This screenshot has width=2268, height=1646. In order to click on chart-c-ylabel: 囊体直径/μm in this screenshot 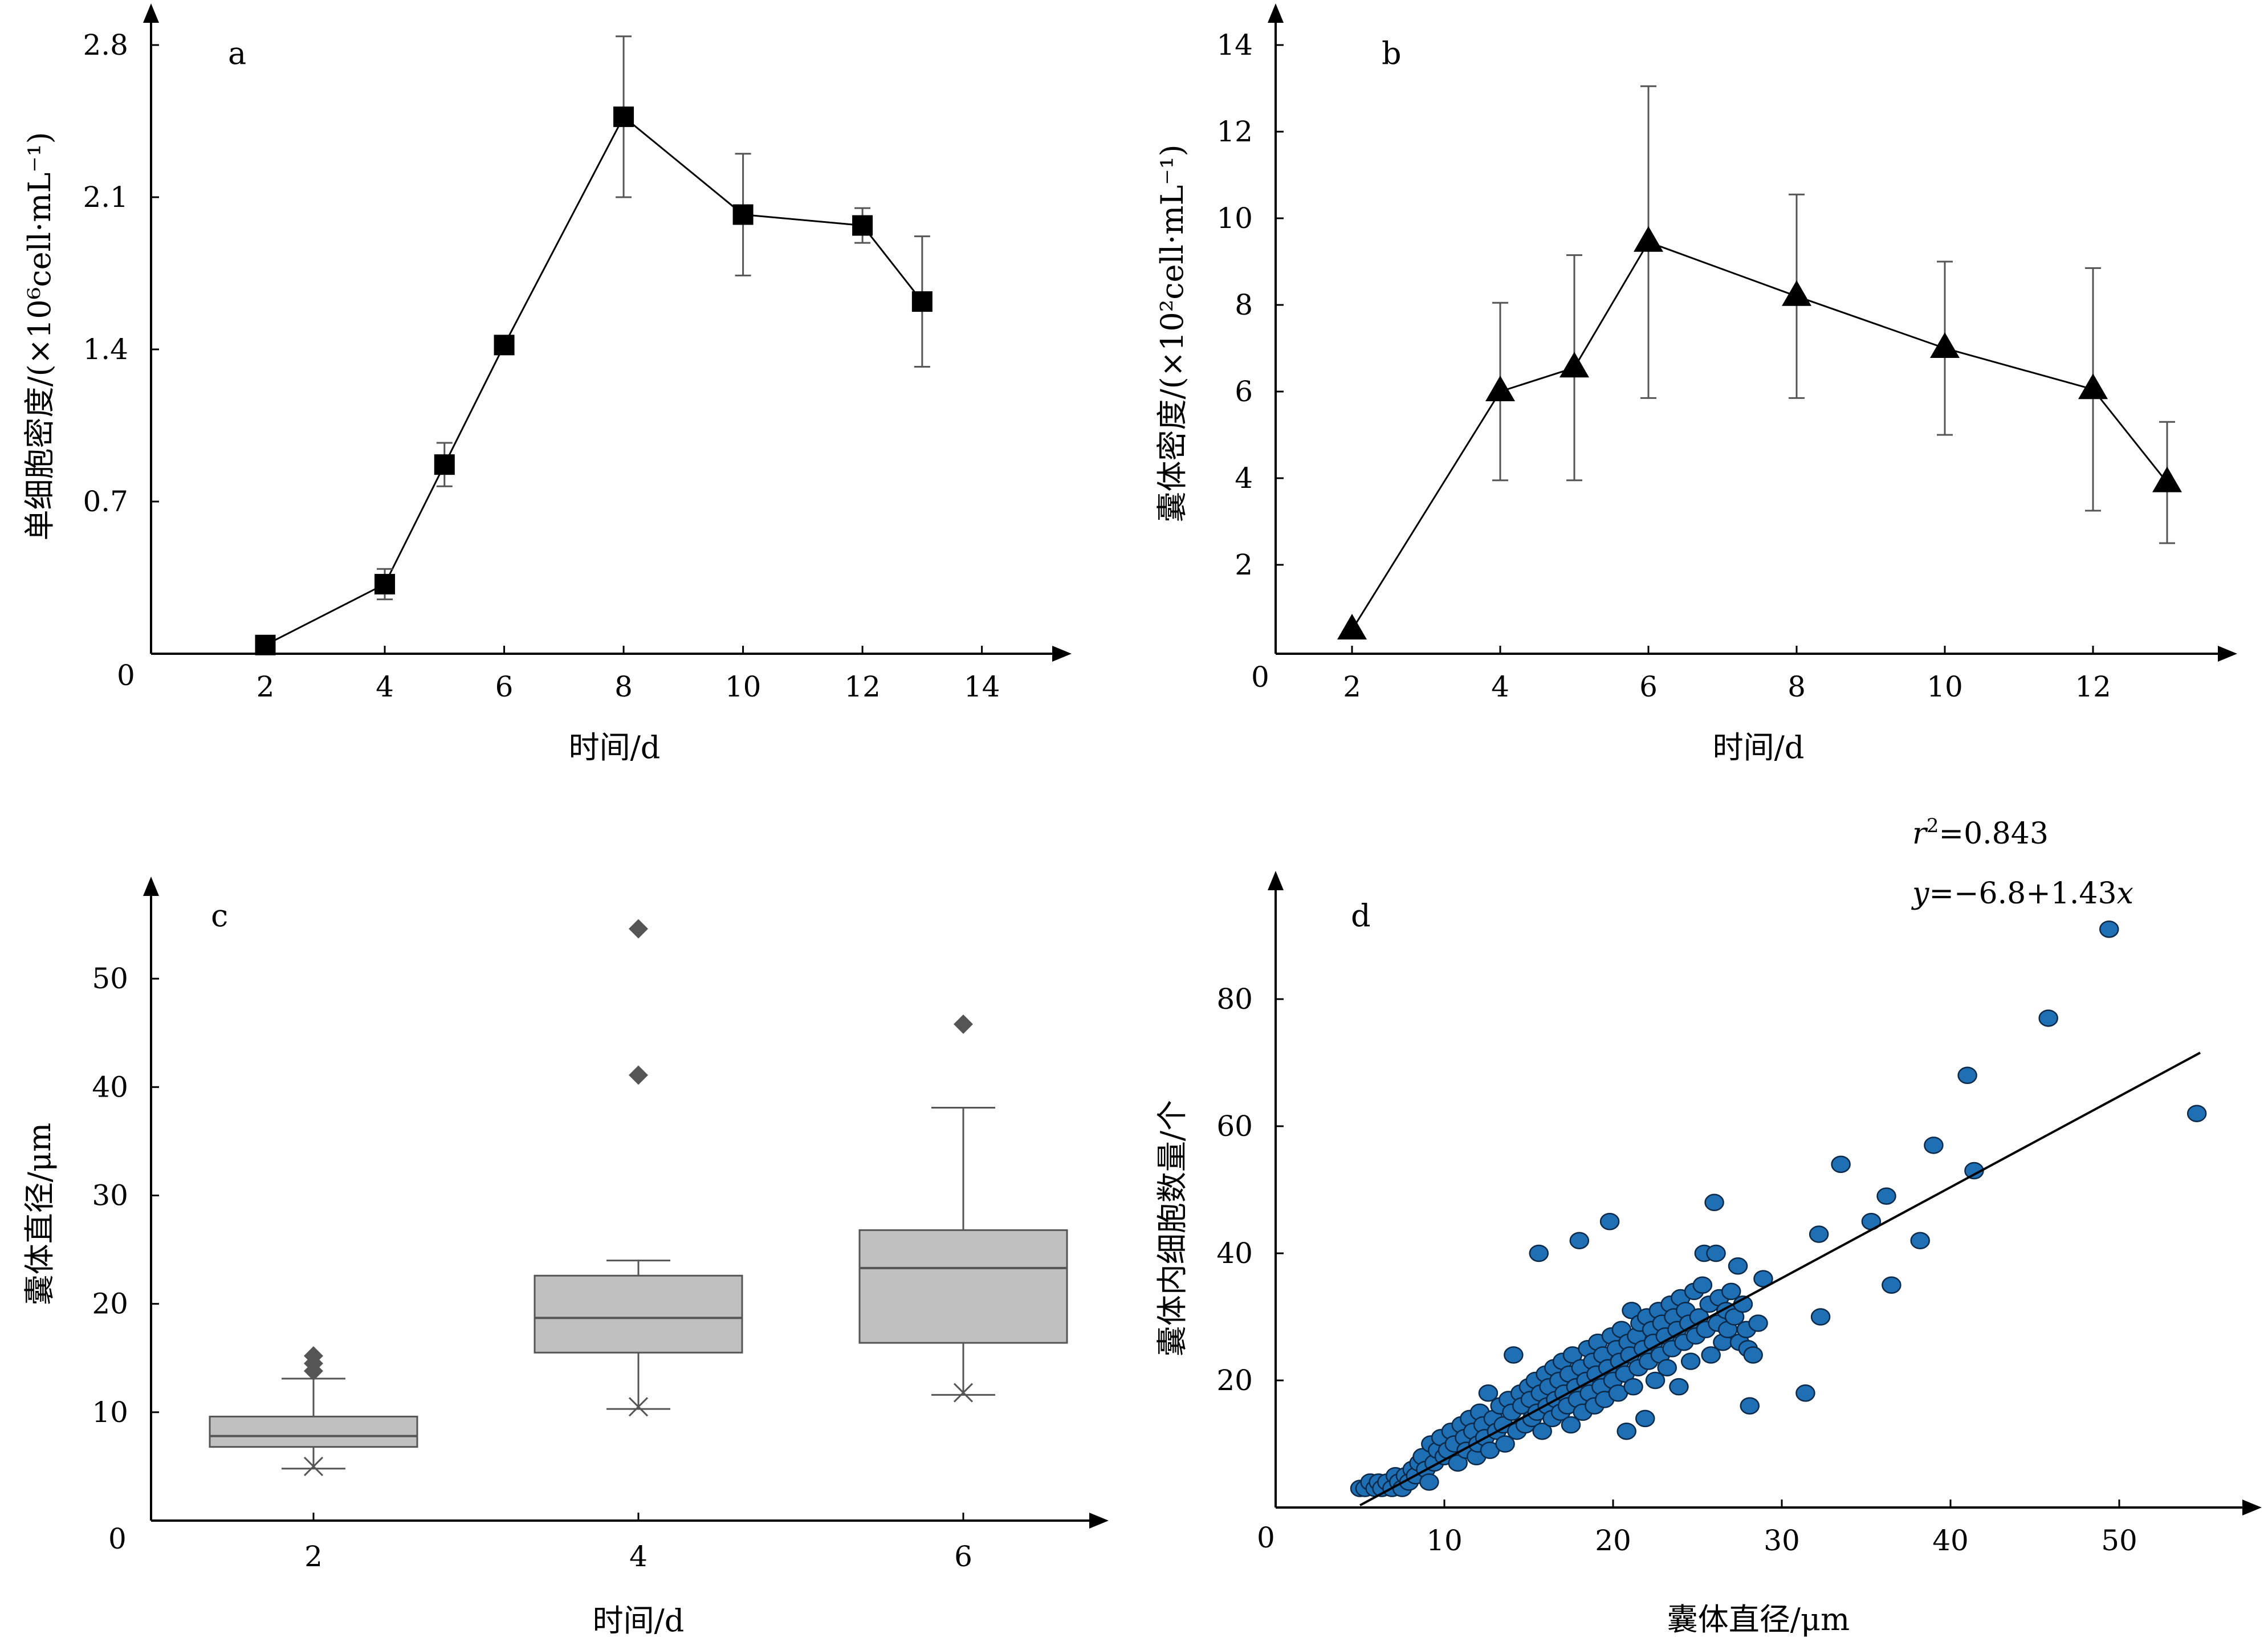, I will do `click(40, 1215)`.